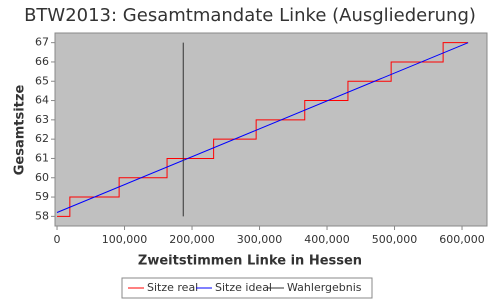 Image resolution: width=500 pixels, height=304 pixels. What do you see at coordinates (57, 239) in the screenshot?
I see `x-tick-label: 0` at bounding box center [57, 239].